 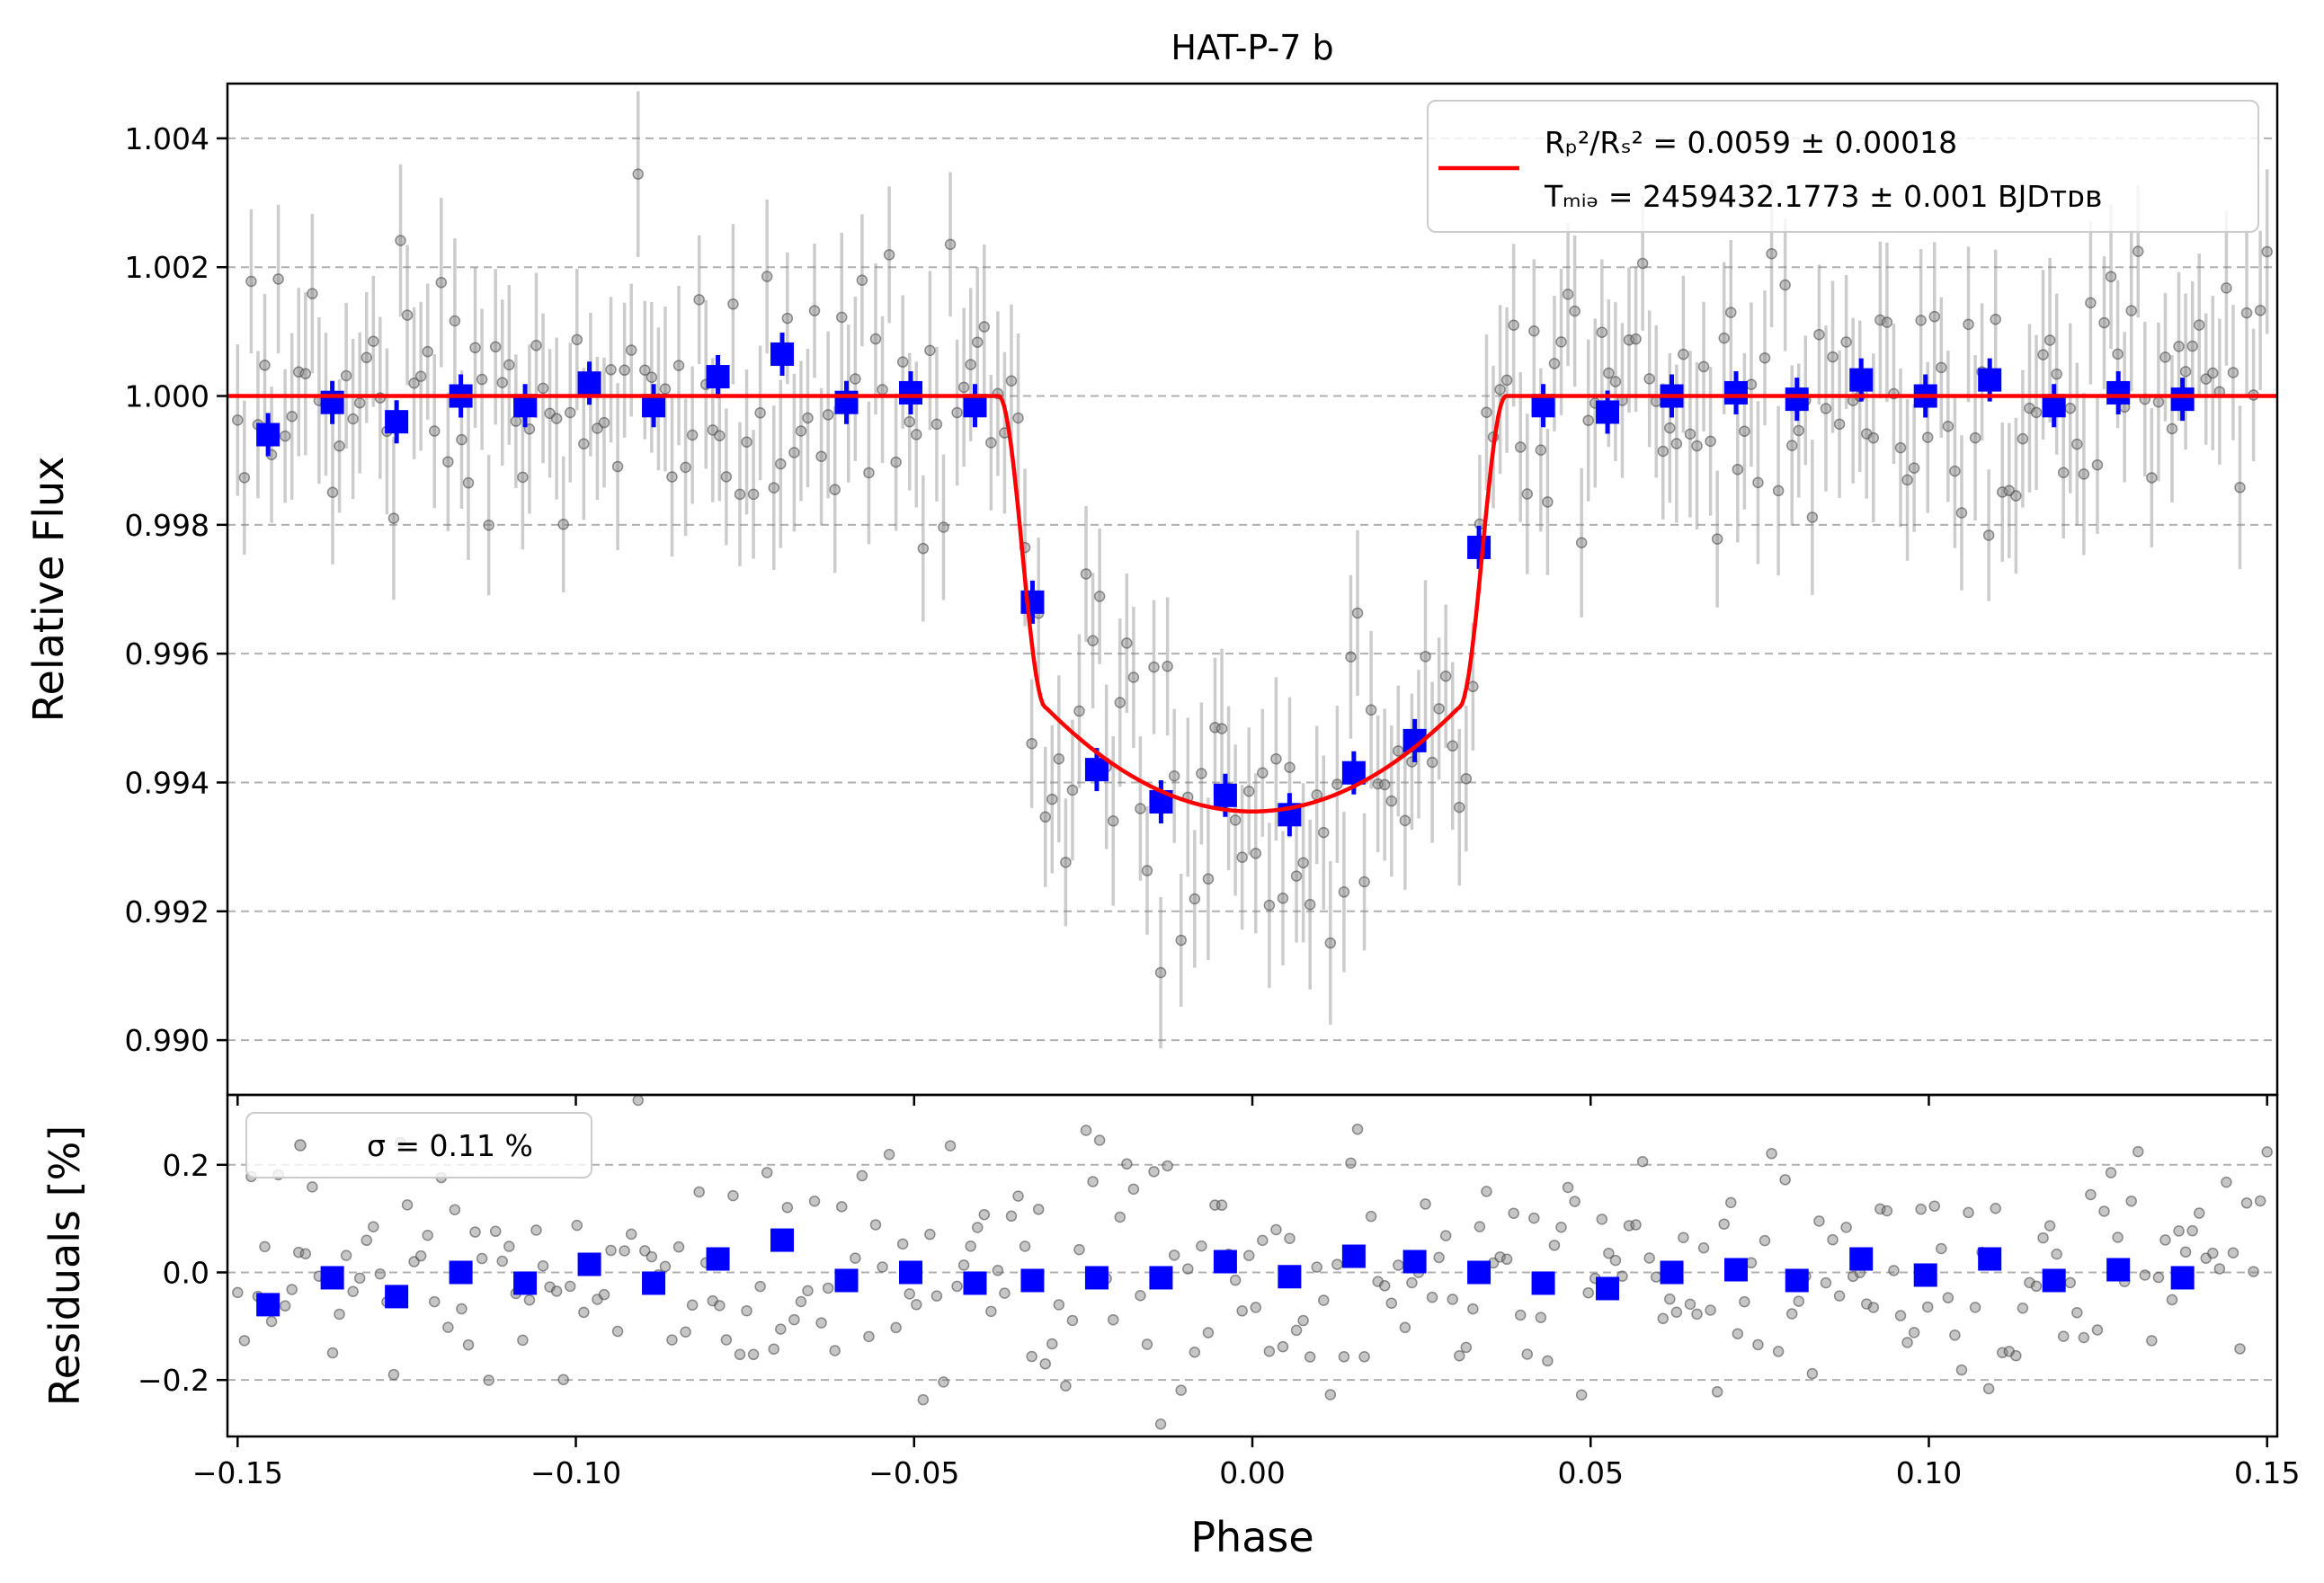 I want to click on y-tick-label: 0.990, so click(x=167, y=1041).